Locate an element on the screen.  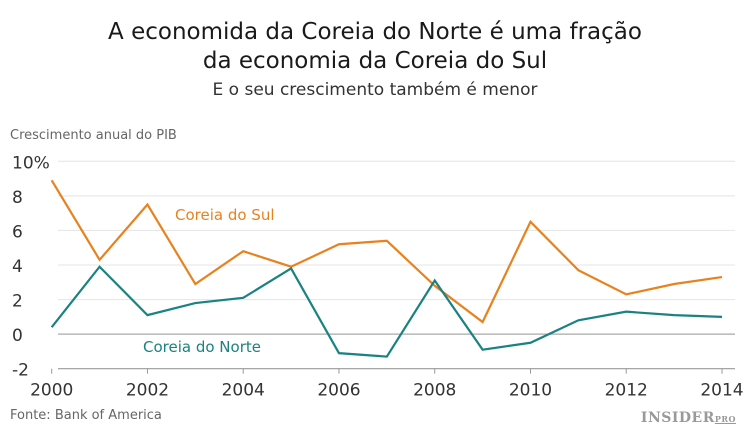
y-tick-label: 10% is located at coordinates (31, 163).